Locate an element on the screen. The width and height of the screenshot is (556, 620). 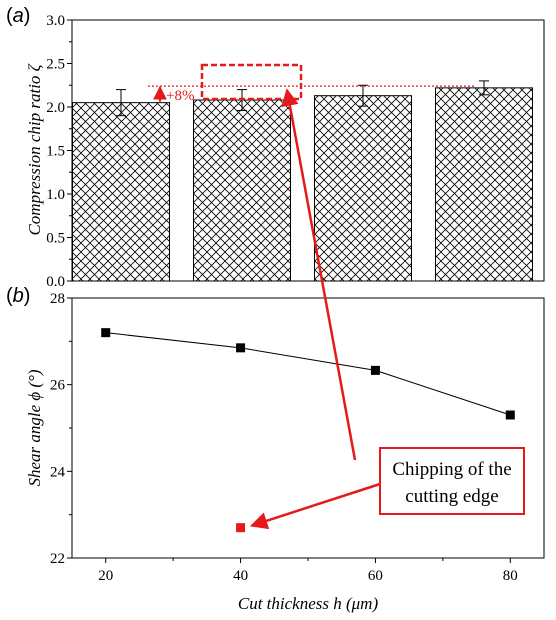
panel-a-label: (a) is located at coordinates (18, 16).